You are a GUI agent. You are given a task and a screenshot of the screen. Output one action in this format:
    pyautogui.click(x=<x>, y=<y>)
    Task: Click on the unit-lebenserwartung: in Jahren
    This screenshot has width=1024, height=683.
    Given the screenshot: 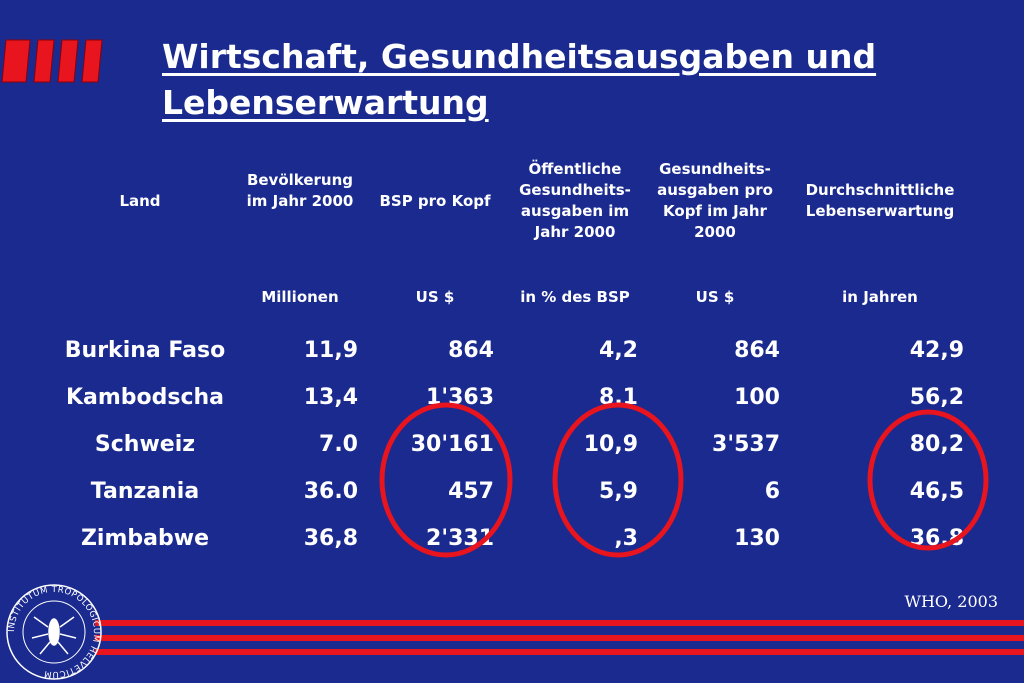 What is the action you would take?
    pyautogui.click(x=880, y=297)
    